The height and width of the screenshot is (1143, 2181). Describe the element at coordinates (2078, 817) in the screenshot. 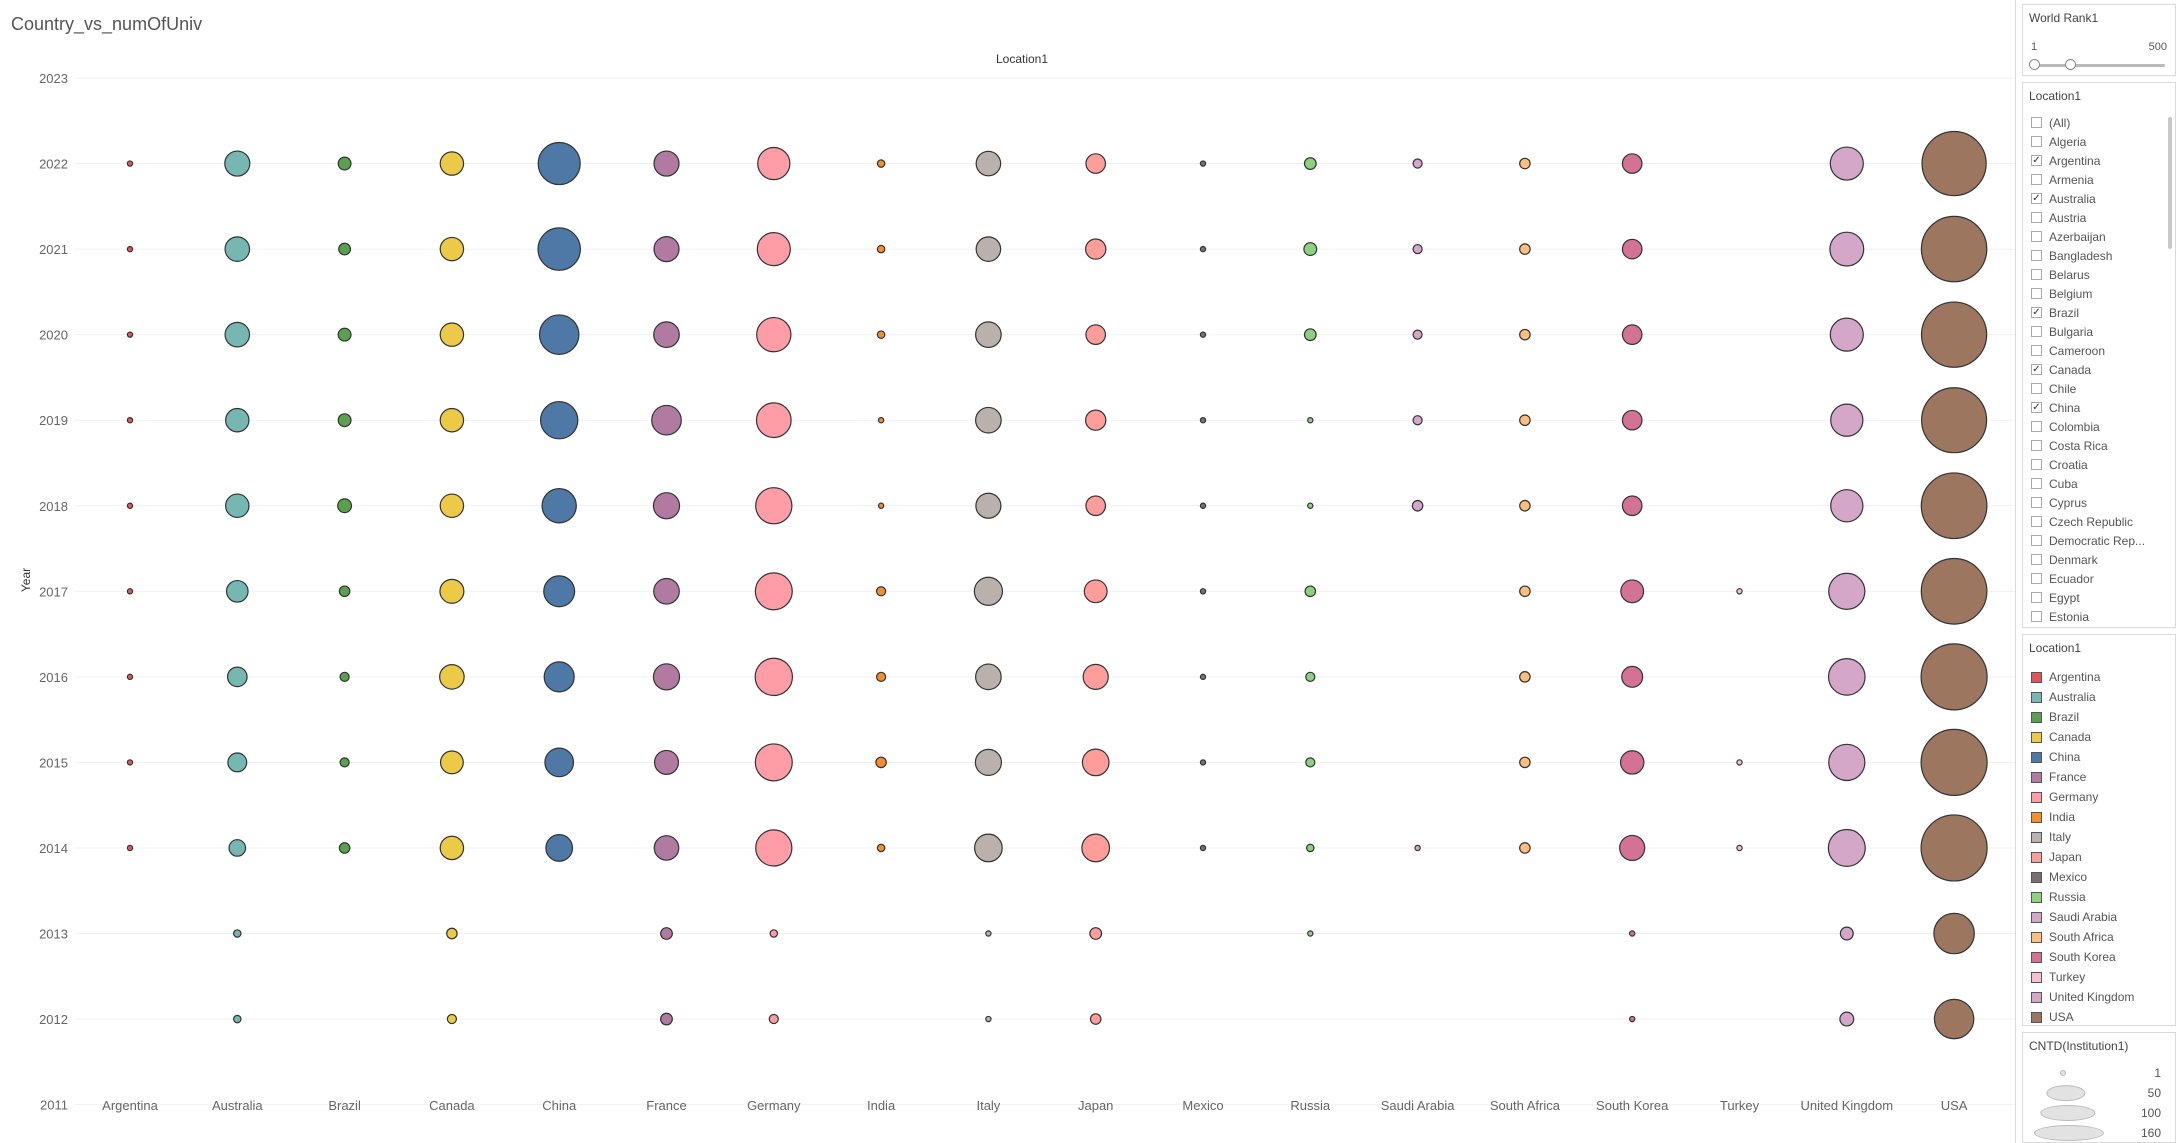

I see `legend-item: India` at that location.